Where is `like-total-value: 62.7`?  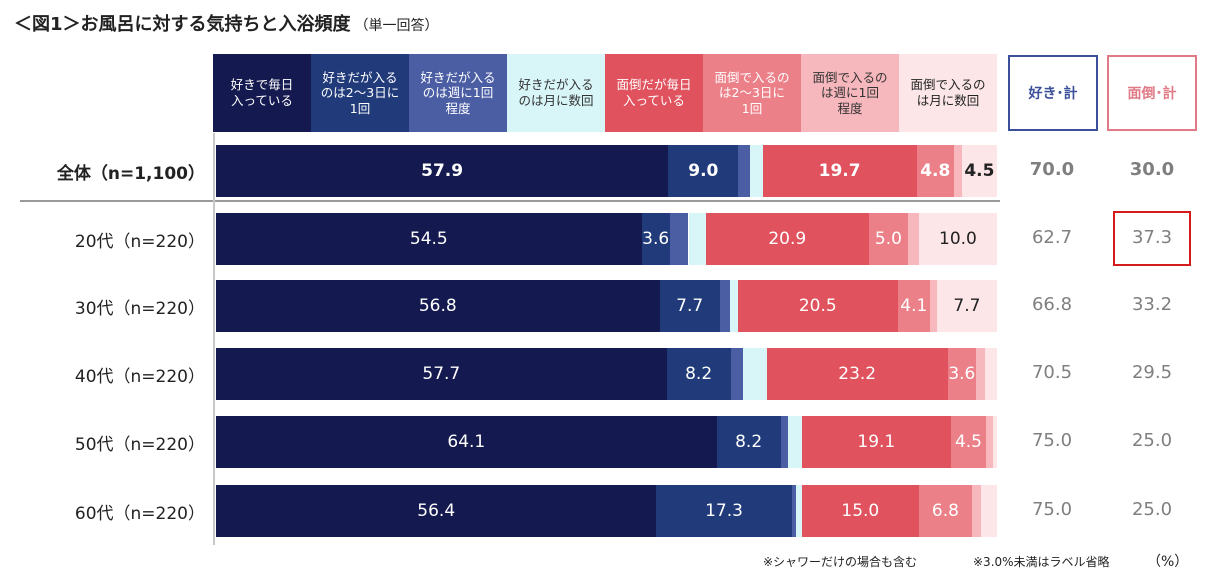 like-total-value: 62.7 is located at coordinates (1052, 237).